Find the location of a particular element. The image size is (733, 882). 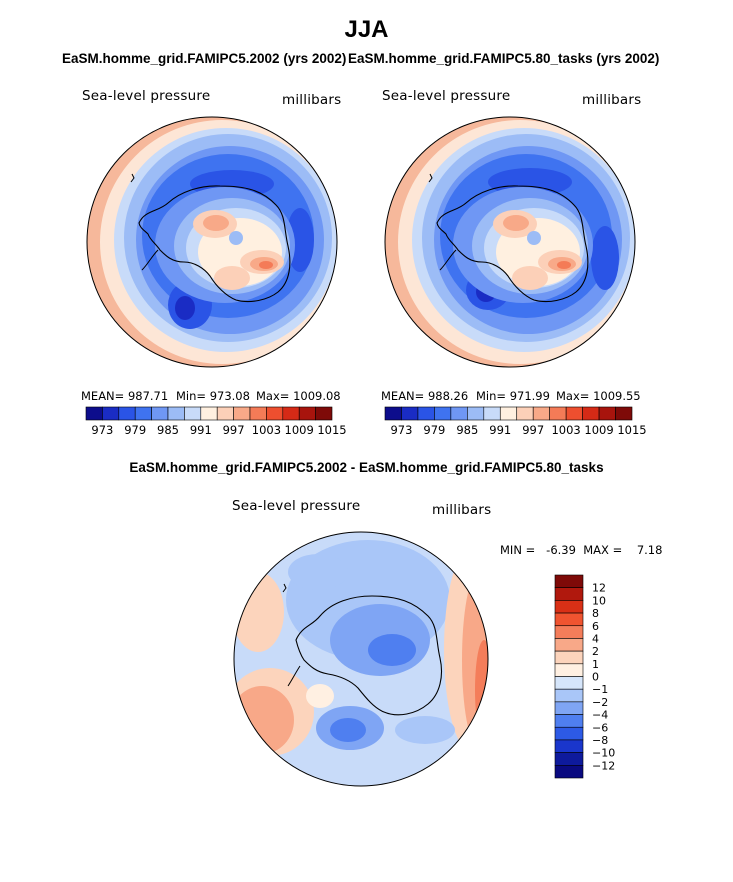

left-mean-stat: MEAN= 987.71 is located at coordinates (125, 396).